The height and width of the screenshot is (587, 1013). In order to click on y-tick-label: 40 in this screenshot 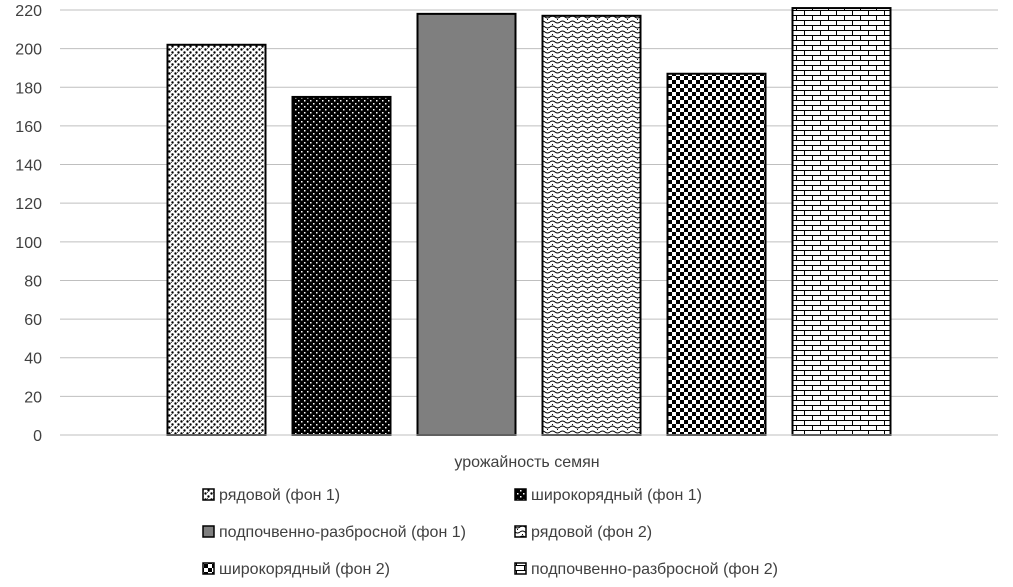, I will do `click(33, 359)`.